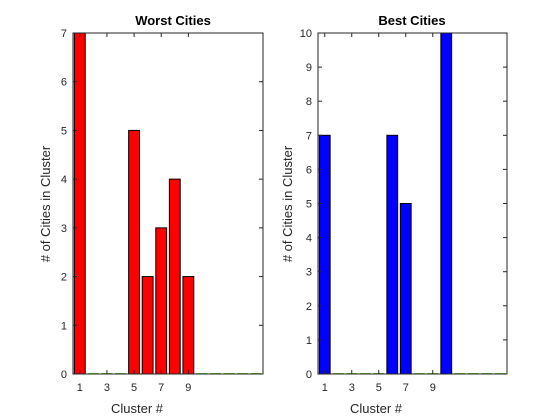  Describe the element at coordinates (107, 388) in the screenshot. I see `worst-cities-x-tick-label: 3` at that location.